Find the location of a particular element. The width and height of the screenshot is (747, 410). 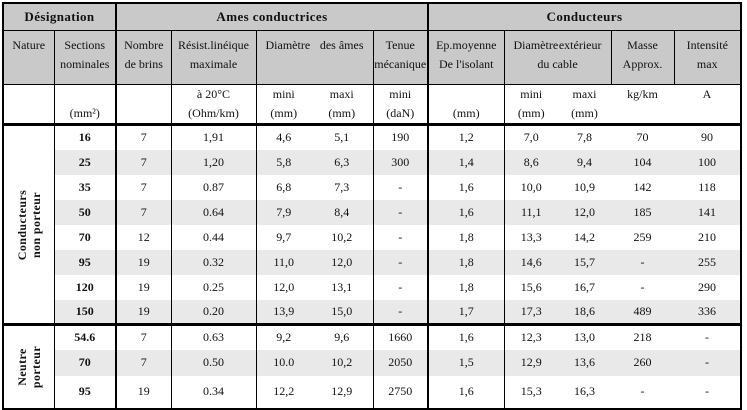

col-header-sections-text: nominales is located at coordinates (85, 64).